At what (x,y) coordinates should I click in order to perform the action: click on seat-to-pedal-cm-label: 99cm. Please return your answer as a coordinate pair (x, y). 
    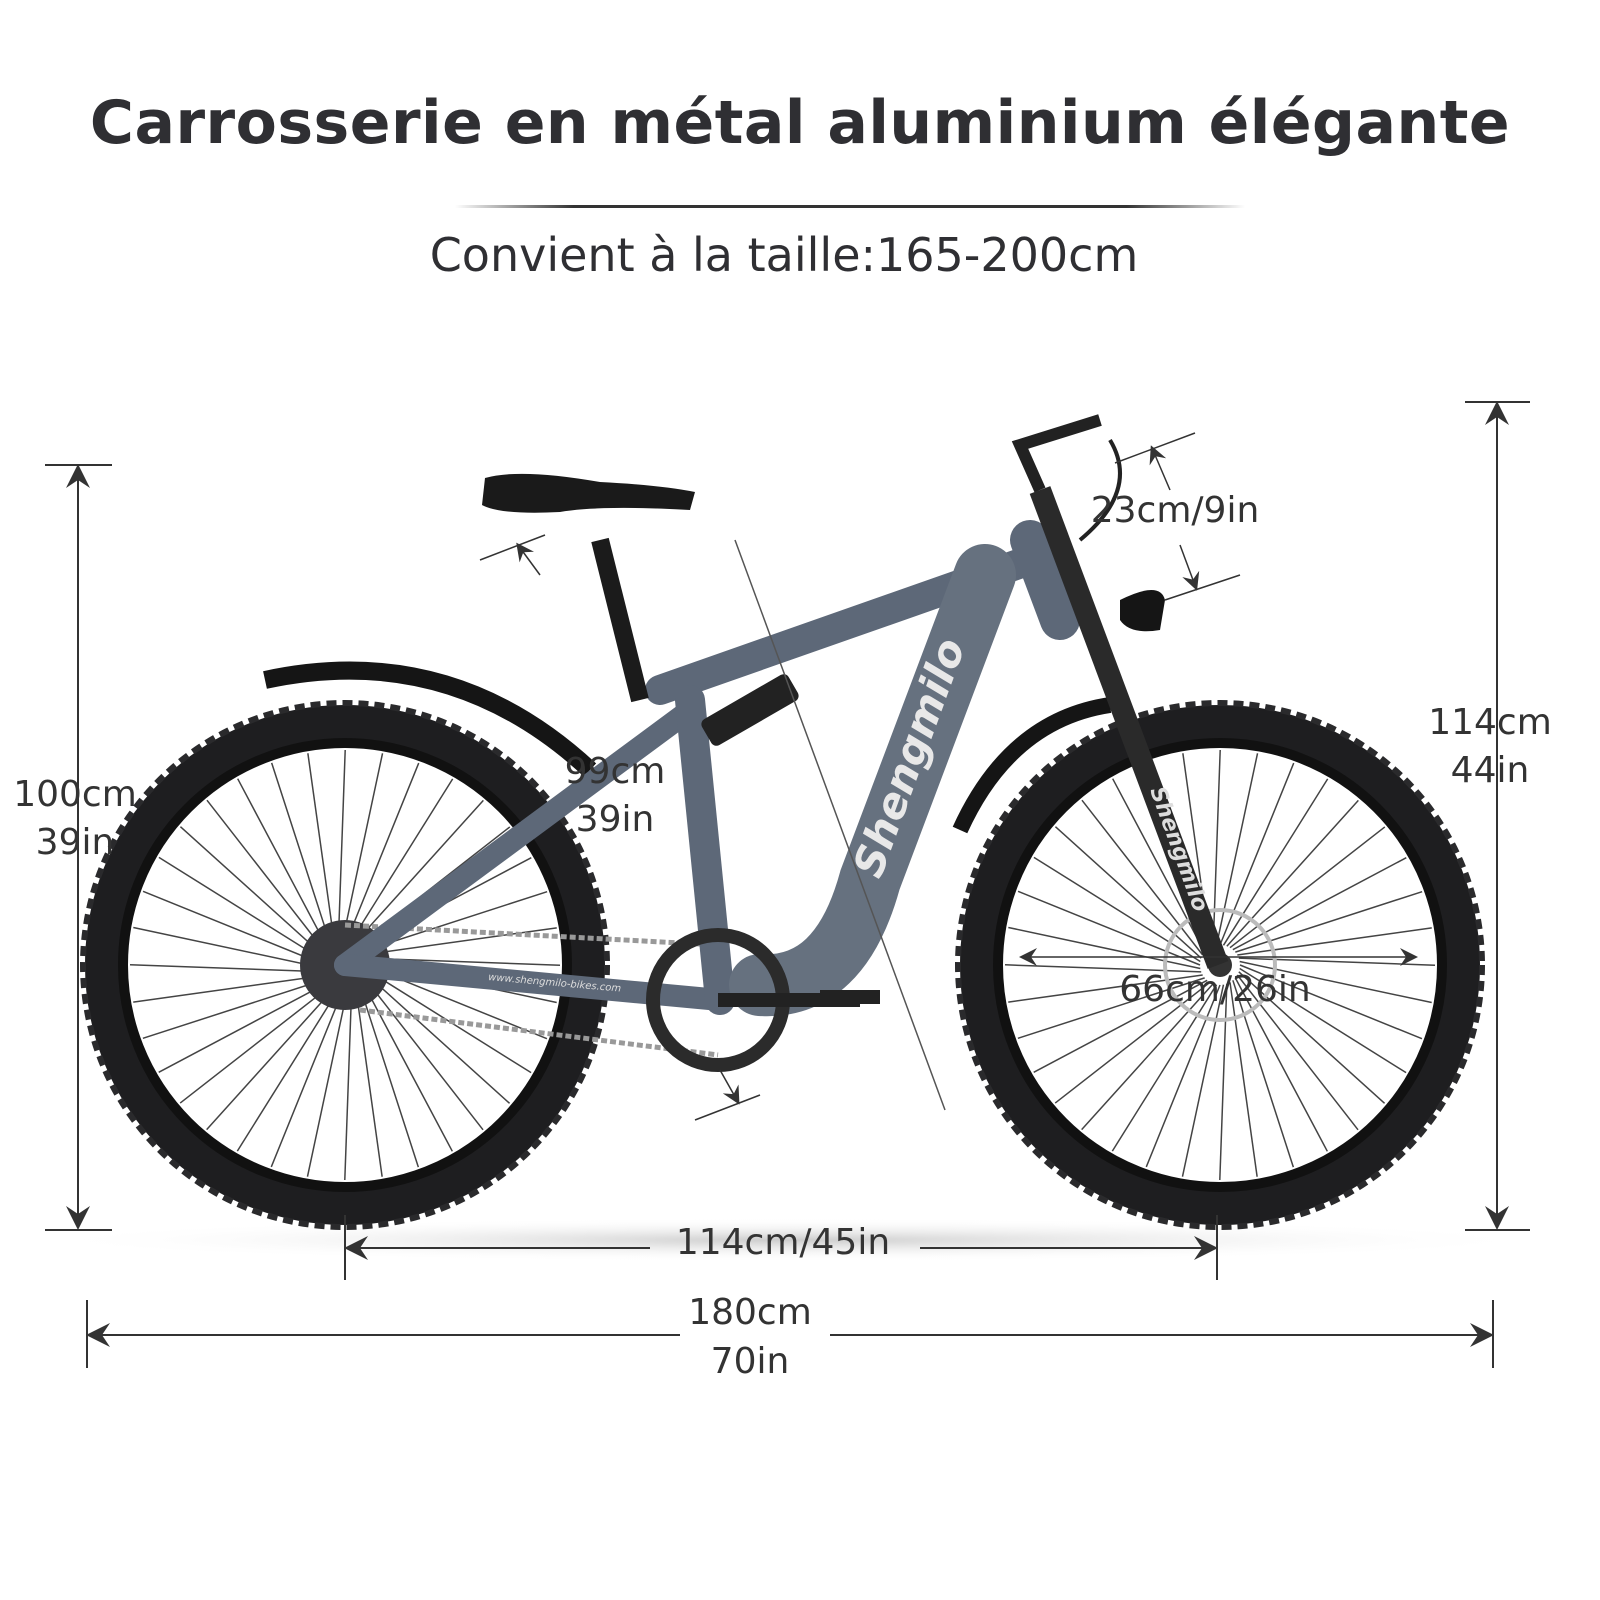
    Looking at the image, I should click on (615, 771).